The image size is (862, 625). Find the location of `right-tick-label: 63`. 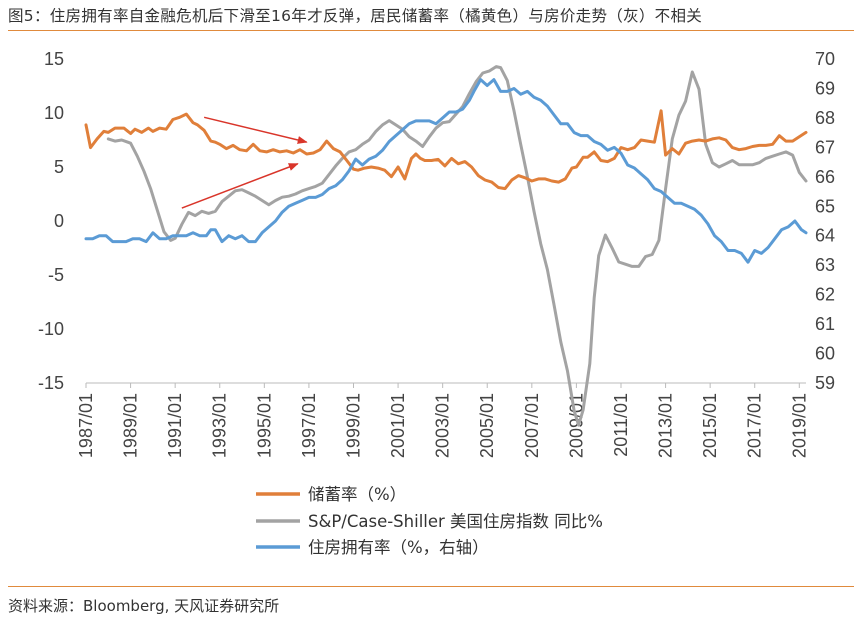

right-tick-label: 63 is located at coordinates (825, 265).